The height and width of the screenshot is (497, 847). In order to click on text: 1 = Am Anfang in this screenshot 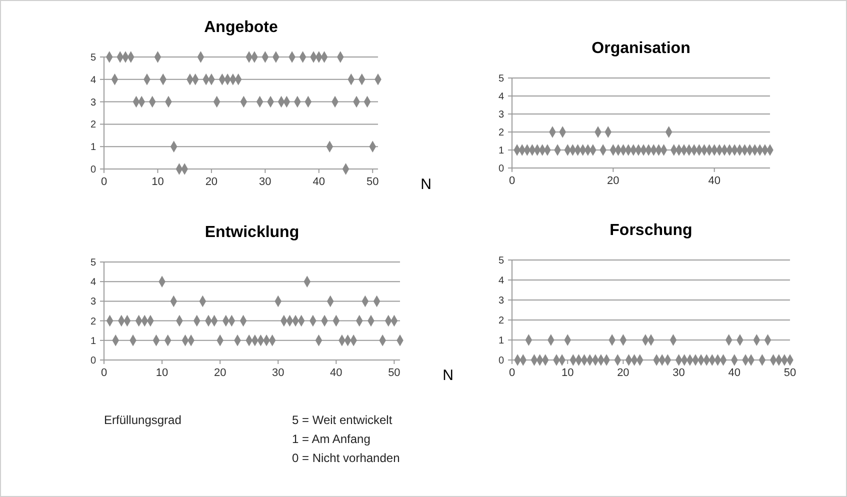, I will do `click(331, 439)`.